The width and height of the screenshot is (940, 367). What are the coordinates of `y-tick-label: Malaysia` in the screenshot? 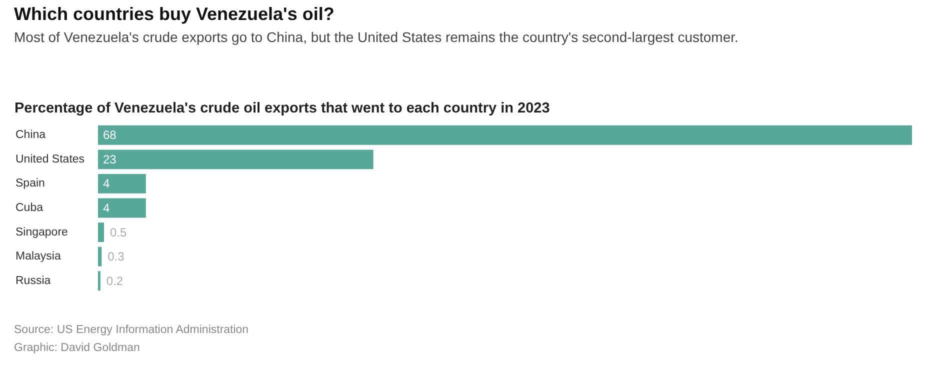 It's located at (39, 256).